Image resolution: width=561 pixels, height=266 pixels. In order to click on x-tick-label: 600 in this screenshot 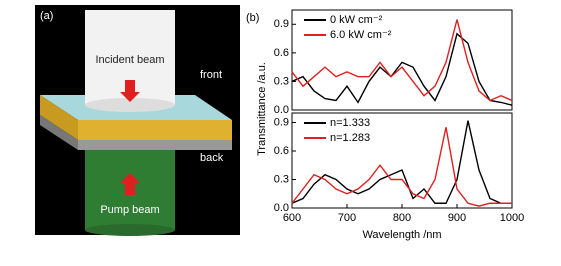, I will do `click(292, 218)`.